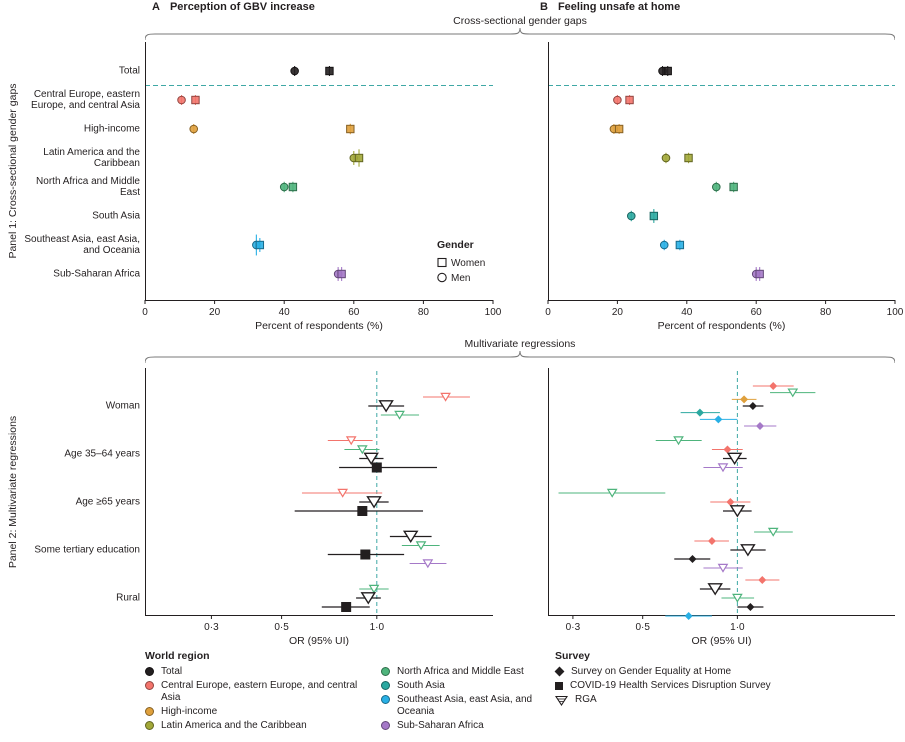  What do you see at coordinates (520, 357) in the screenshot?
I see `bottom-brace` at bounding box center [520, 357].